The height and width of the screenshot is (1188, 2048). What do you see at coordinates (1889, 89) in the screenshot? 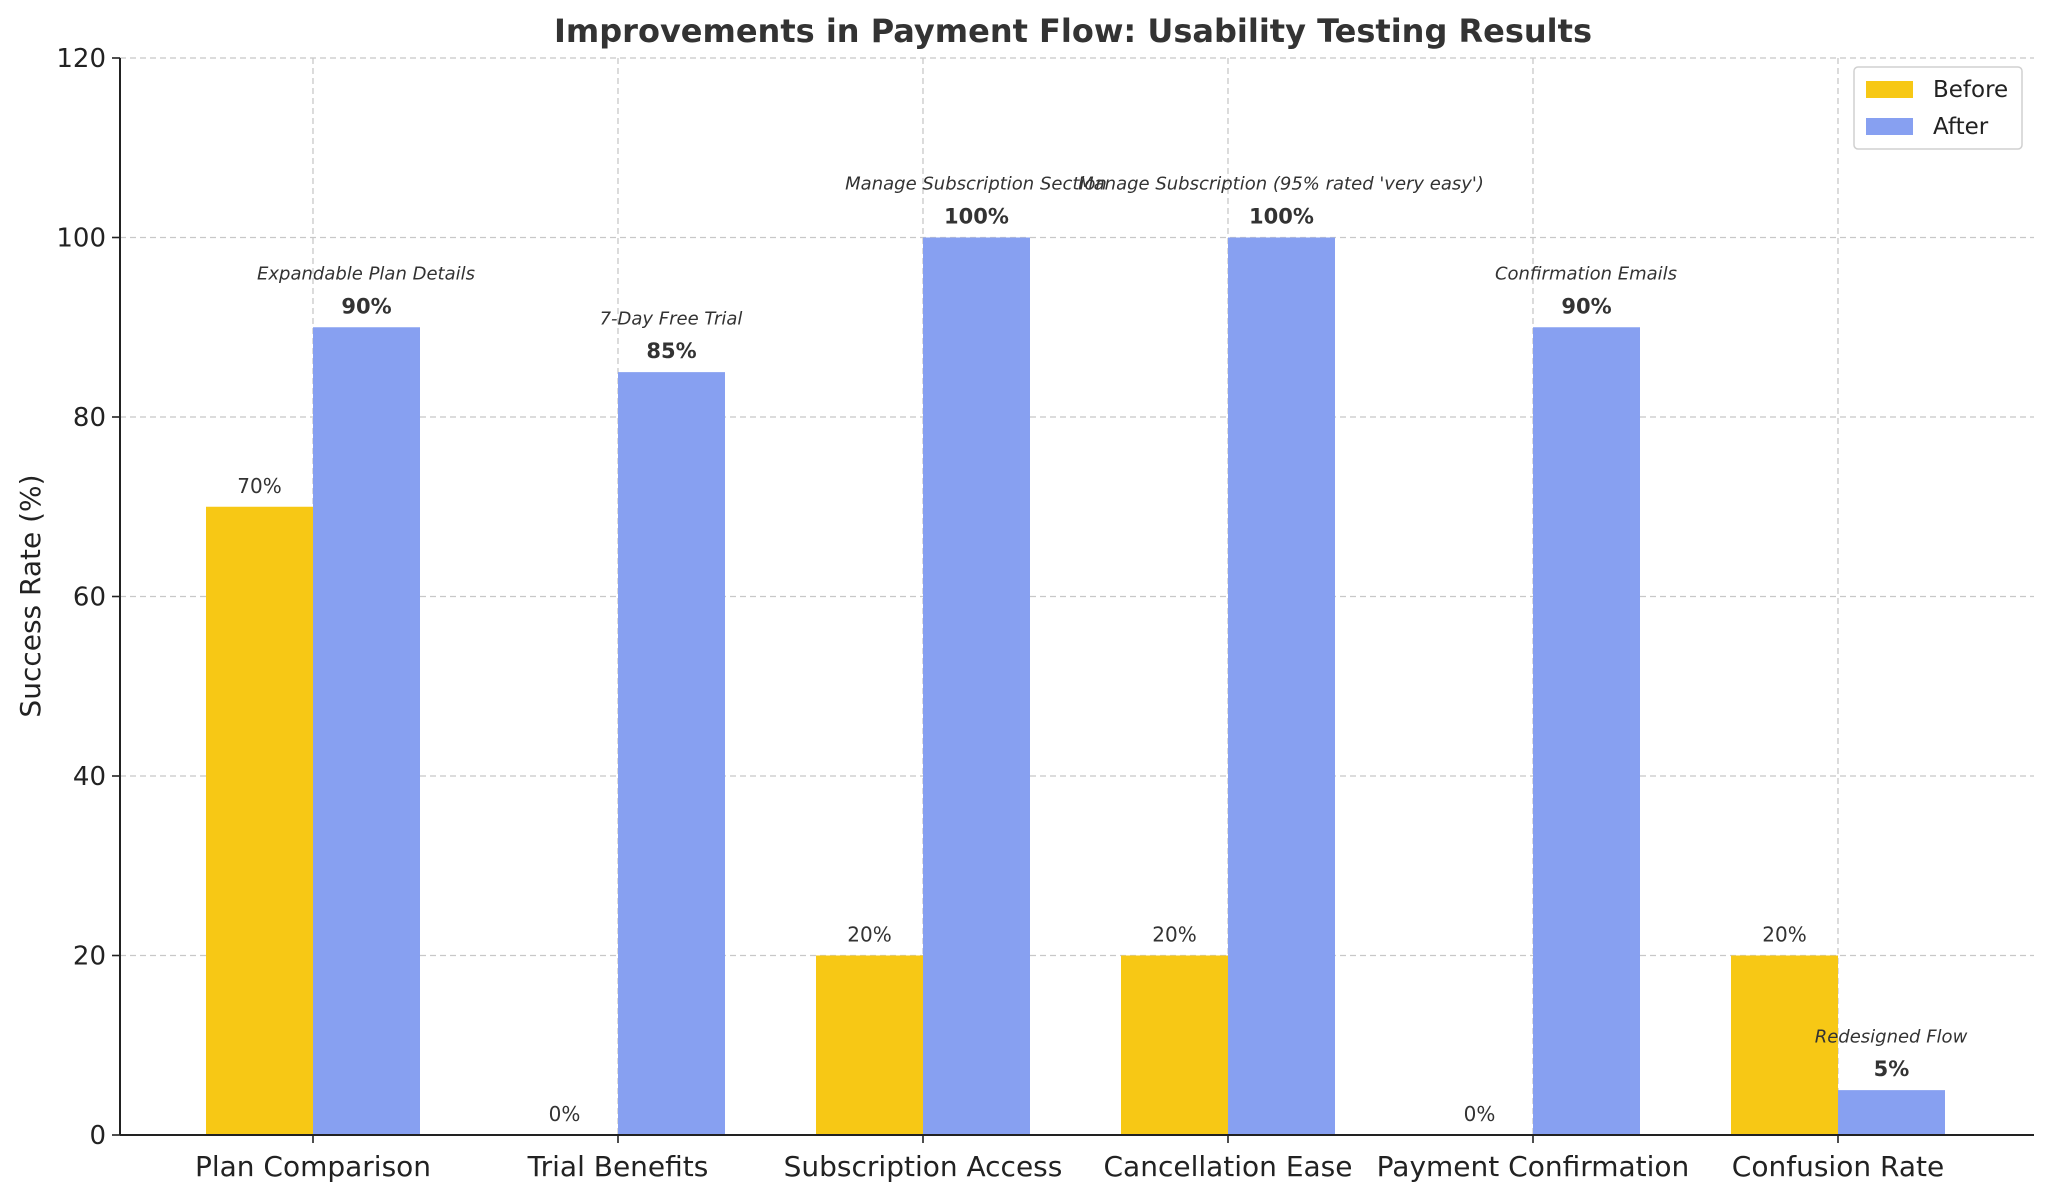
I see `legend-swatch-before` at bounding box center [1889, 89].